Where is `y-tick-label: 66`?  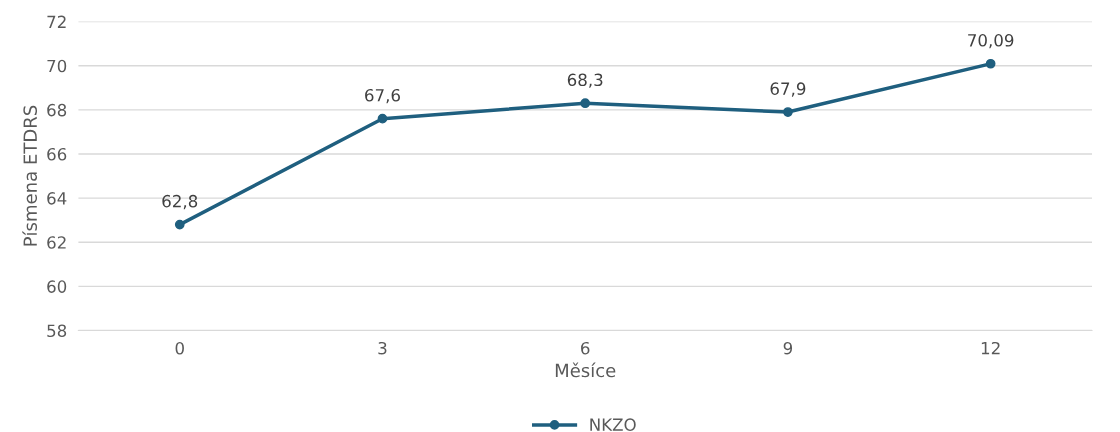 y-tick-label: 66 is located at coordinates (57, 154).